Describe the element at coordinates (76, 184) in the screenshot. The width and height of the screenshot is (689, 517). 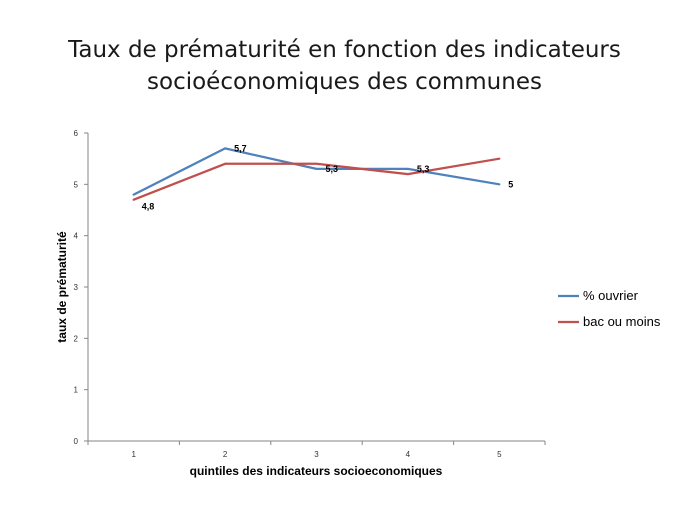
I see `y-tick-label-5: 5` at that location.